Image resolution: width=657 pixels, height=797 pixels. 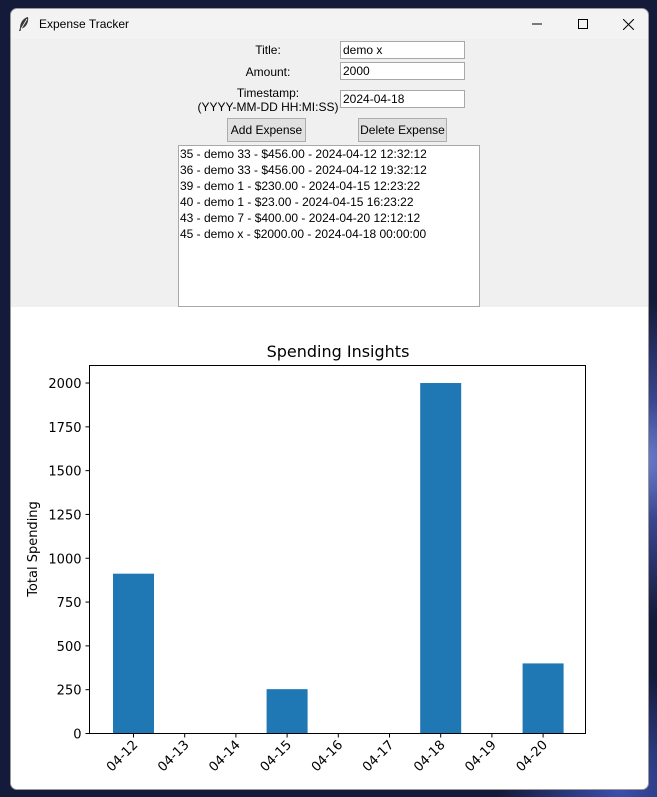 What do you see at coordinates (402, 99) in the screenshot?
I see `timestamp-input` at bounding box center [402, 99].